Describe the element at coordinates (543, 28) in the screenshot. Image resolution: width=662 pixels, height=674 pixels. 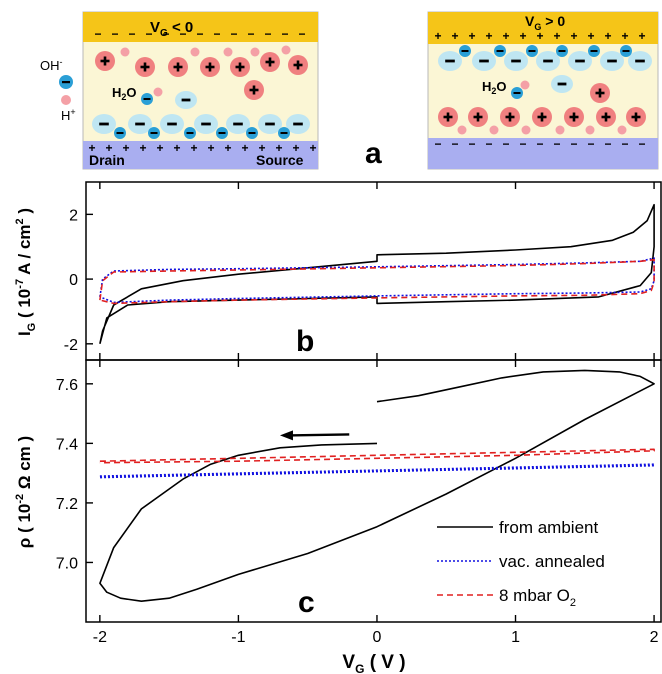
I see `gate-electrode` at that location.